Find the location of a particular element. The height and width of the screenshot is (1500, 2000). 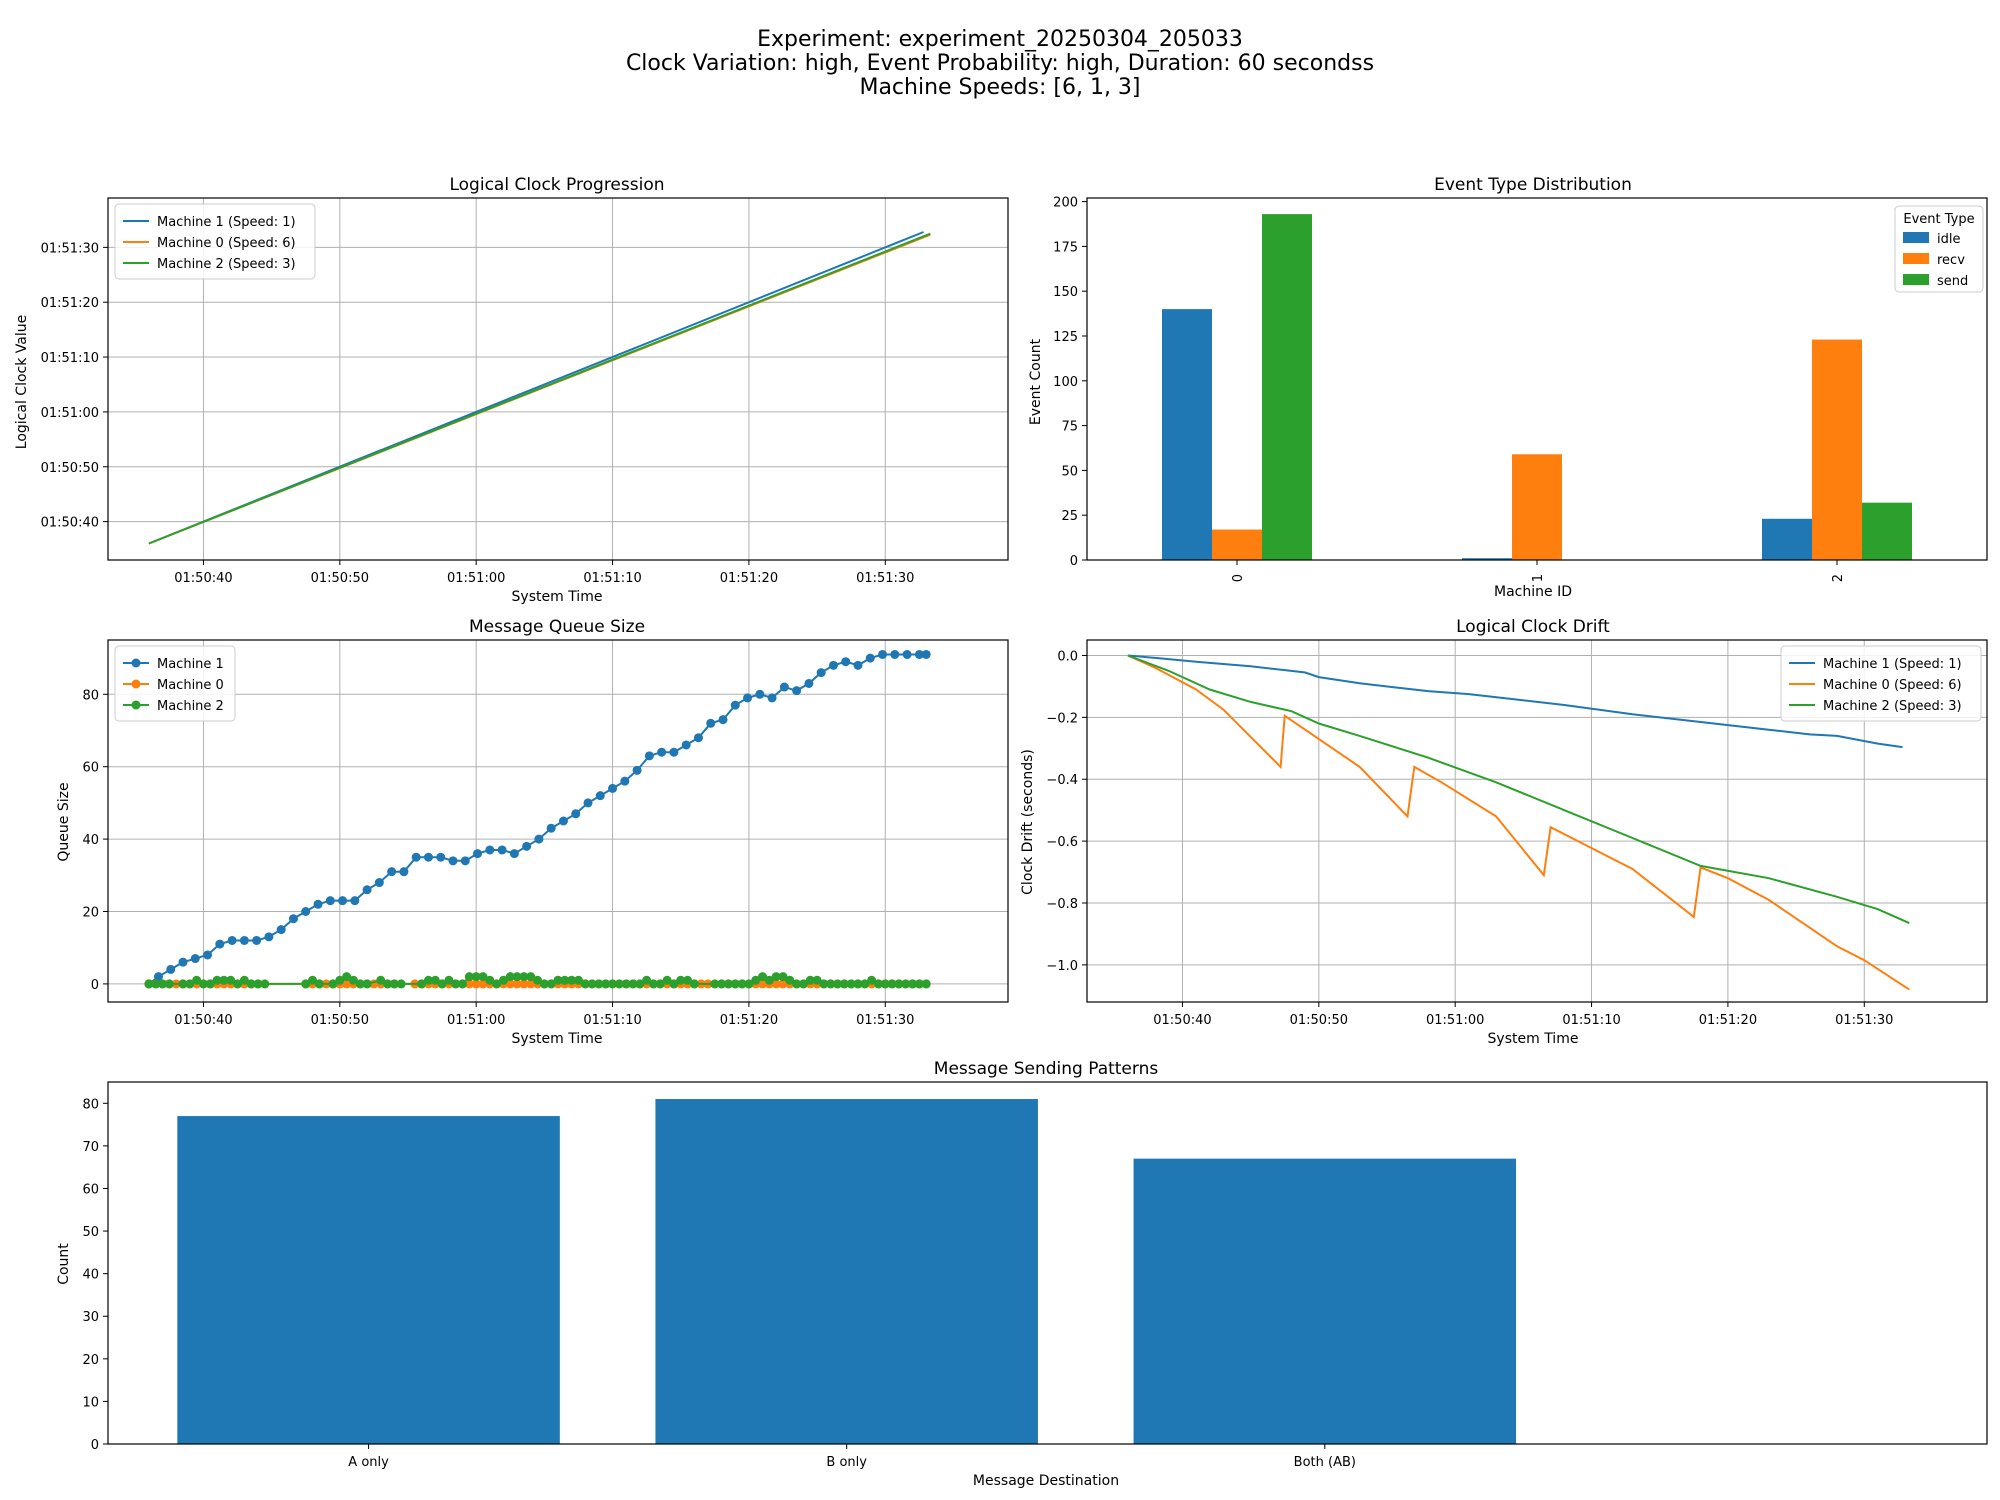

events-chart-xlabel: Machine ID is located at coordinates (1533, 592).